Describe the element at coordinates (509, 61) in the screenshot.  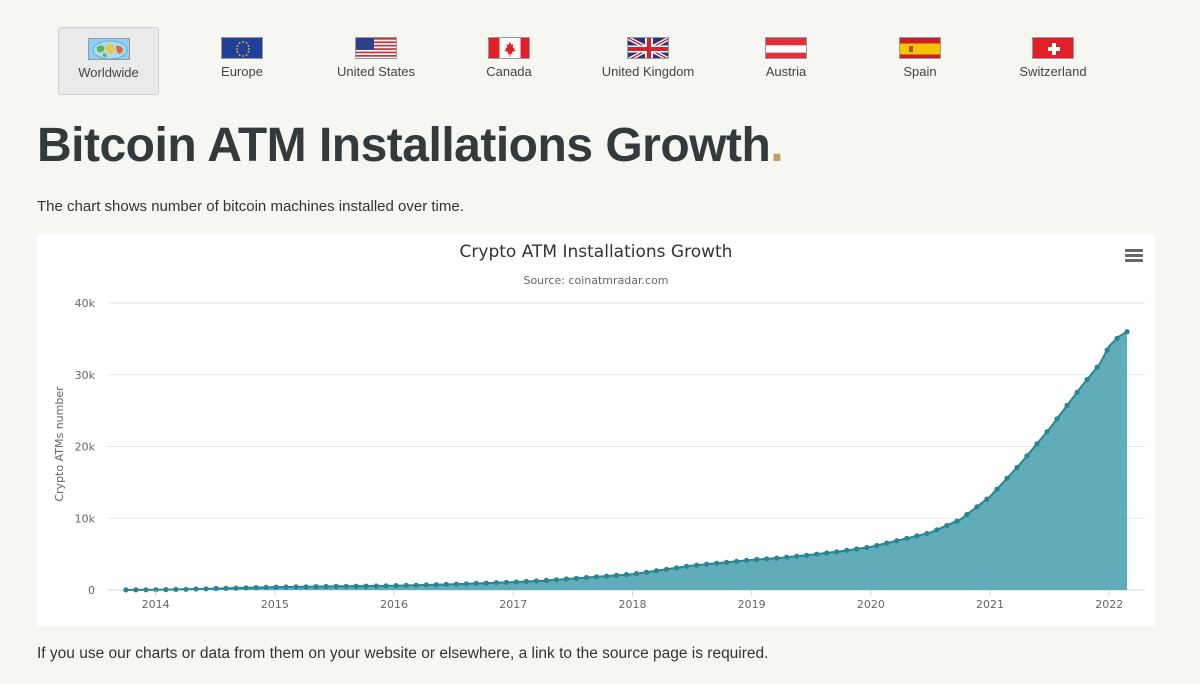
I see `tab-canada: Canada` at that location.